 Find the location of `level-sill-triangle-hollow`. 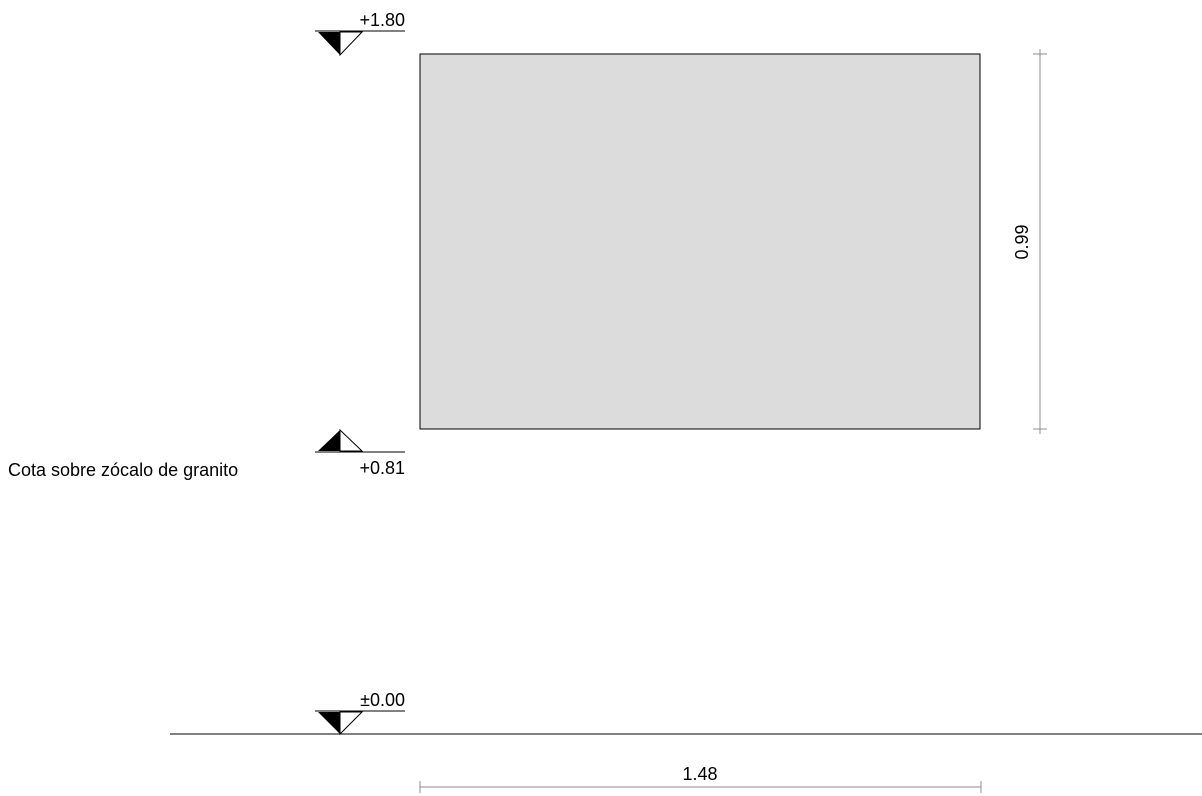

level-sill-triangle-hollow is located at coordinates (351, 440).